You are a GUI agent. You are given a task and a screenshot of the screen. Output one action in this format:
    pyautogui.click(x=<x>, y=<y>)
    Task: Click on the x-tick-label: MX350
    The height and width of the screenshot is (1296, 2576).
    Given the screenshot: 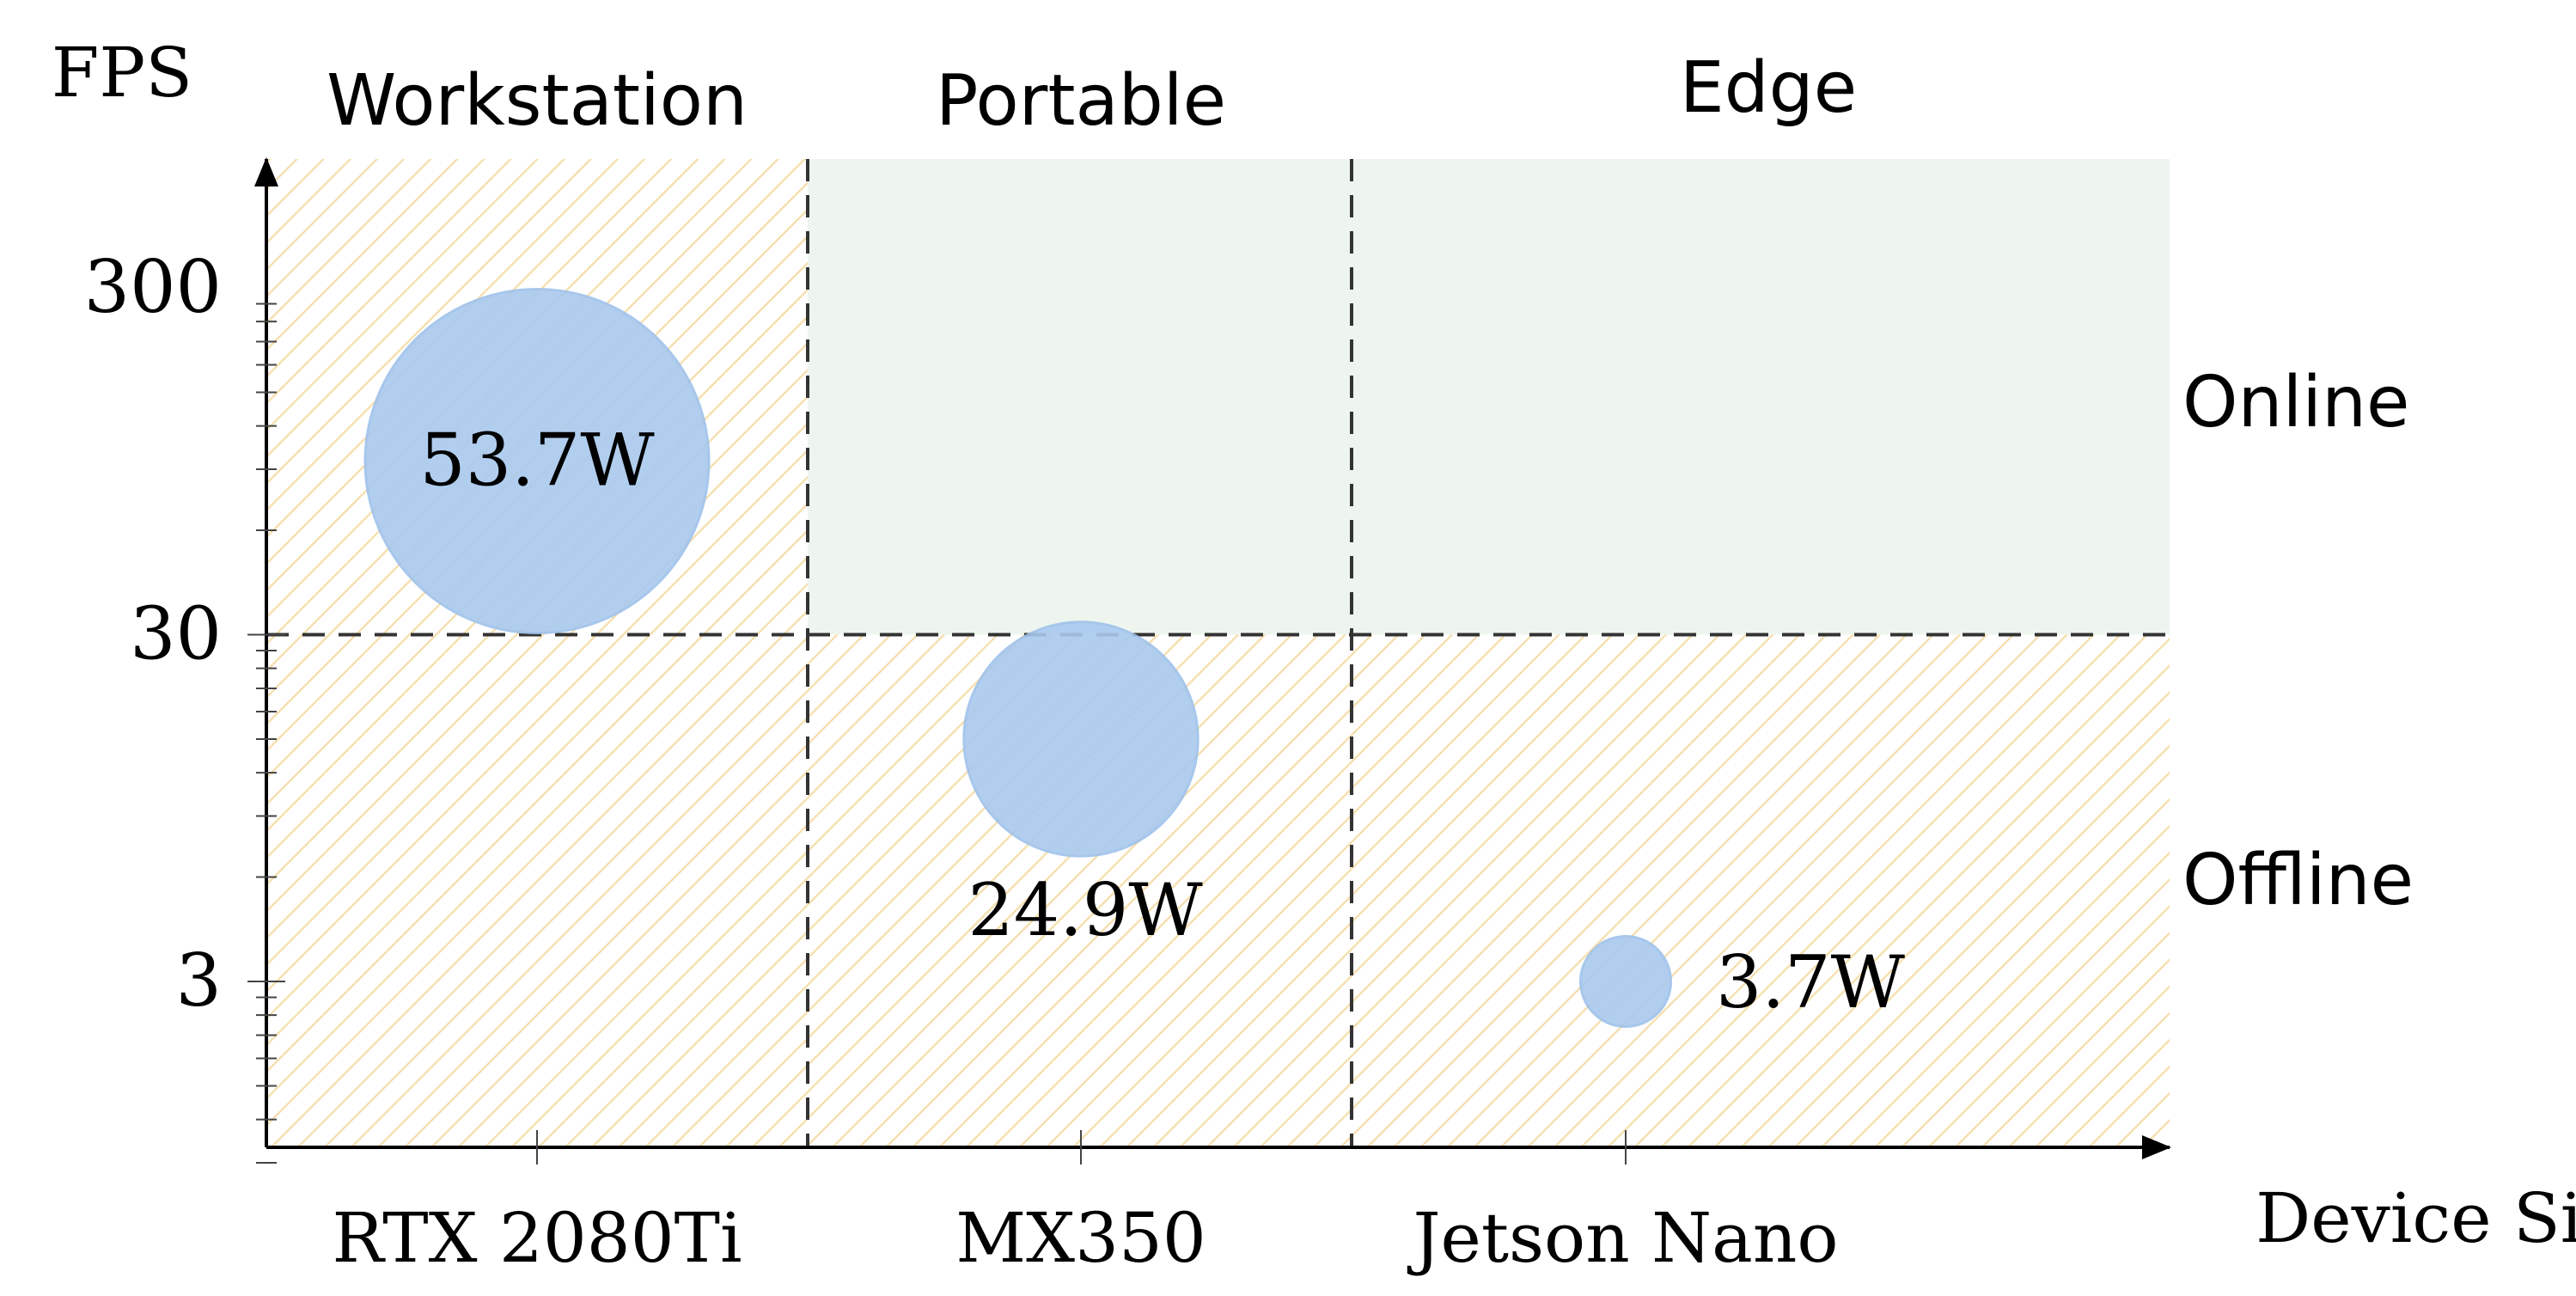 What is the action you would take?
    pyautogui.click(x=1080, y=1238)
    